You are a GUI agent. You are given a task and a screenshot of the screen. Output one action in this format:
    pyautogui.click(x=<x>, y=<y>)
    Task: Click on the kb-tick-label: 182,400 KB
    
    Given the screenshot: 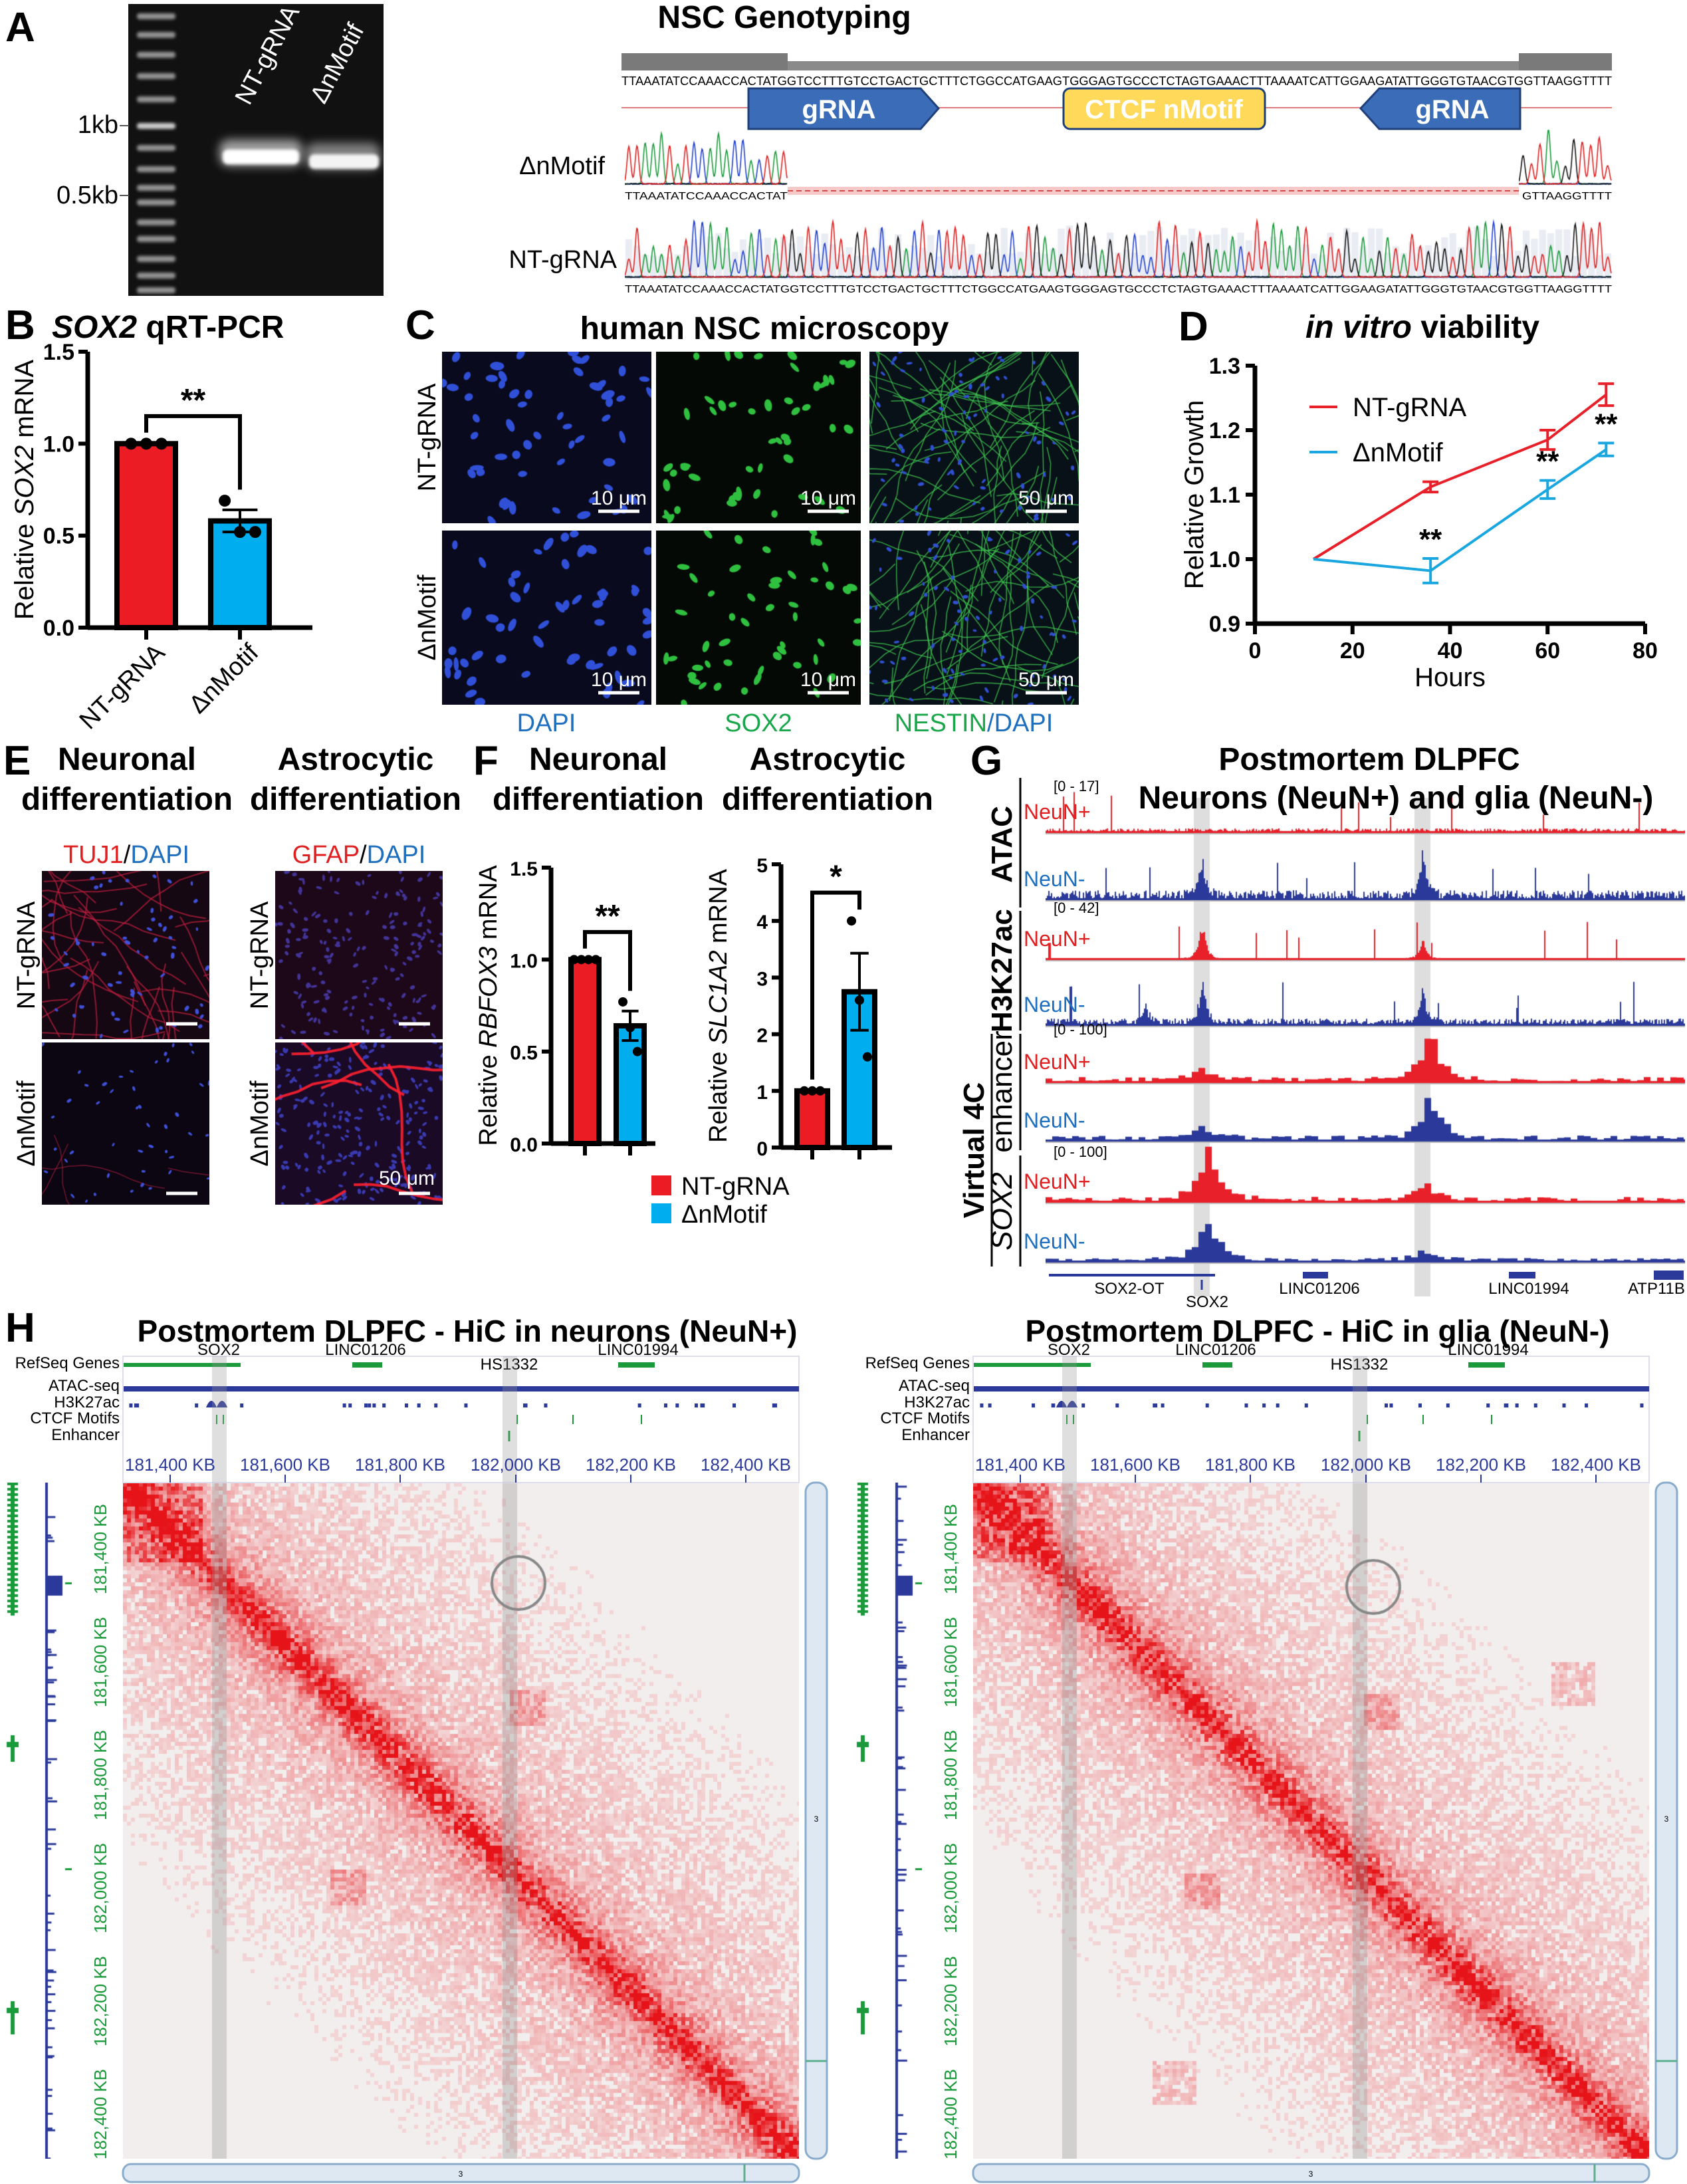 What is the action you would take?
    pyautogui.click(x=1596, y=1465)
    